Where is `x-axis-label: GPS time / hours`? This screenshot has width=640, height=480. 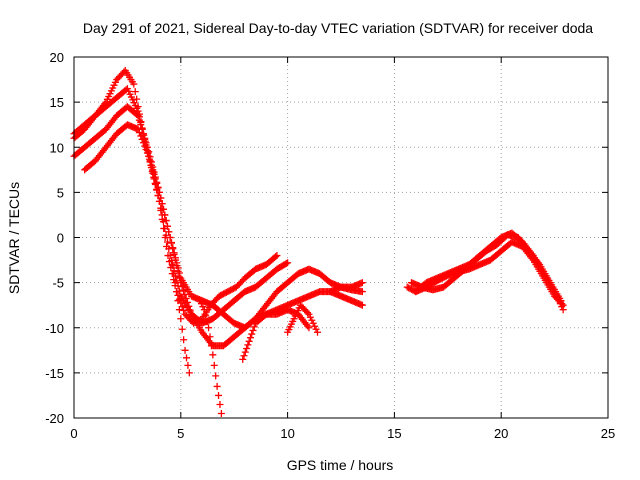 x-axis-label: GPS time / hours is located at coordinates (340, 465).